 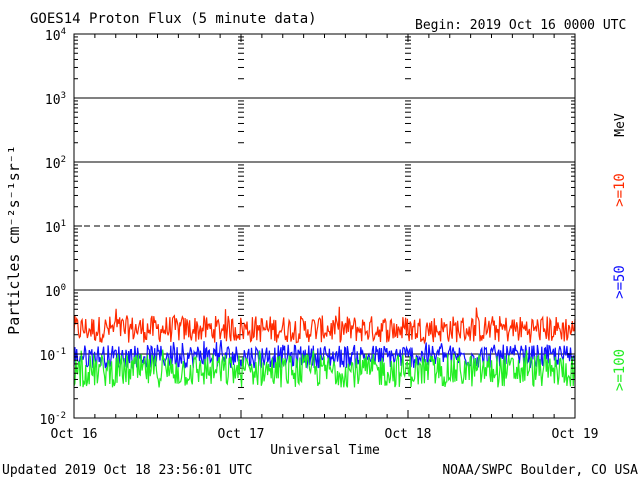 I want to click on legend-entry: >=50, so click(x=620, y=282).